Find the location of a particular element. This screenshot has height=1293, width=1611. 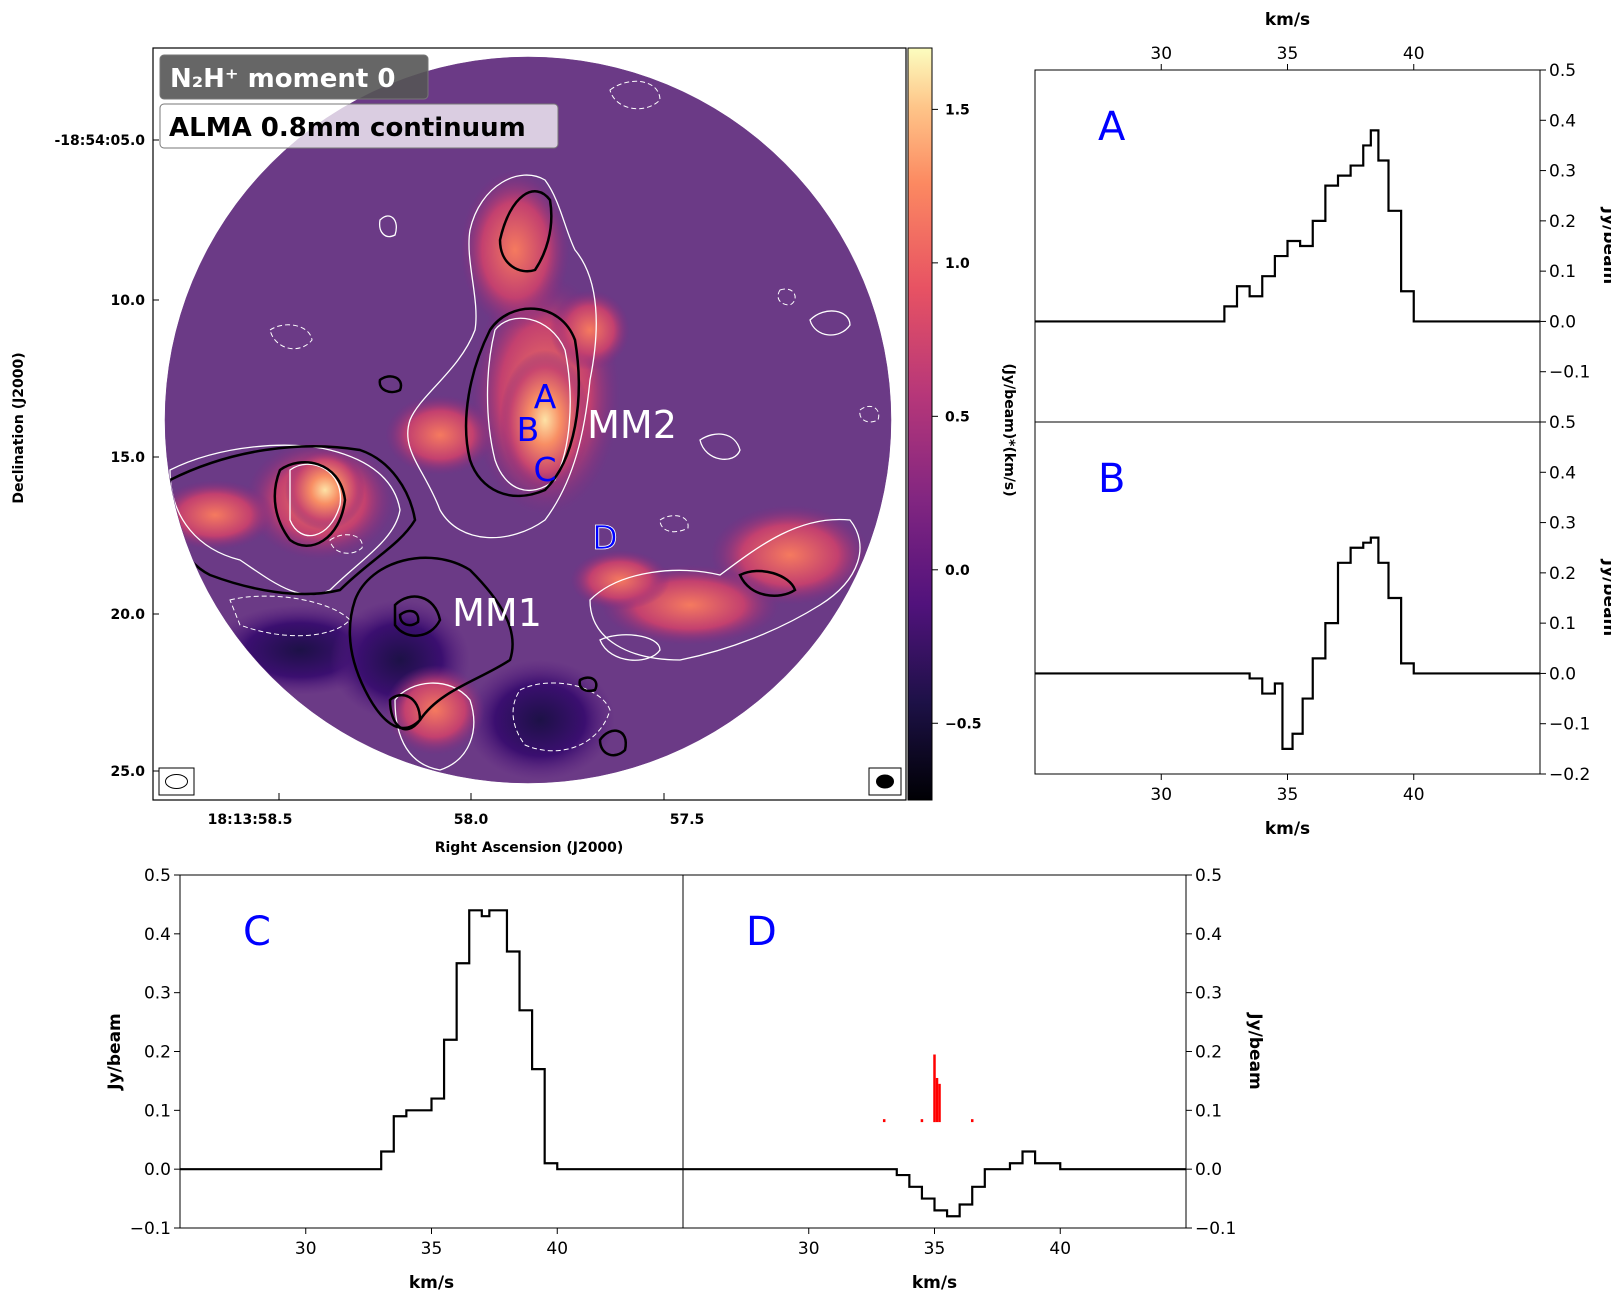

colorbar-label: (Jy/beam)*(km/s) is located at coordinates (1009, 429).